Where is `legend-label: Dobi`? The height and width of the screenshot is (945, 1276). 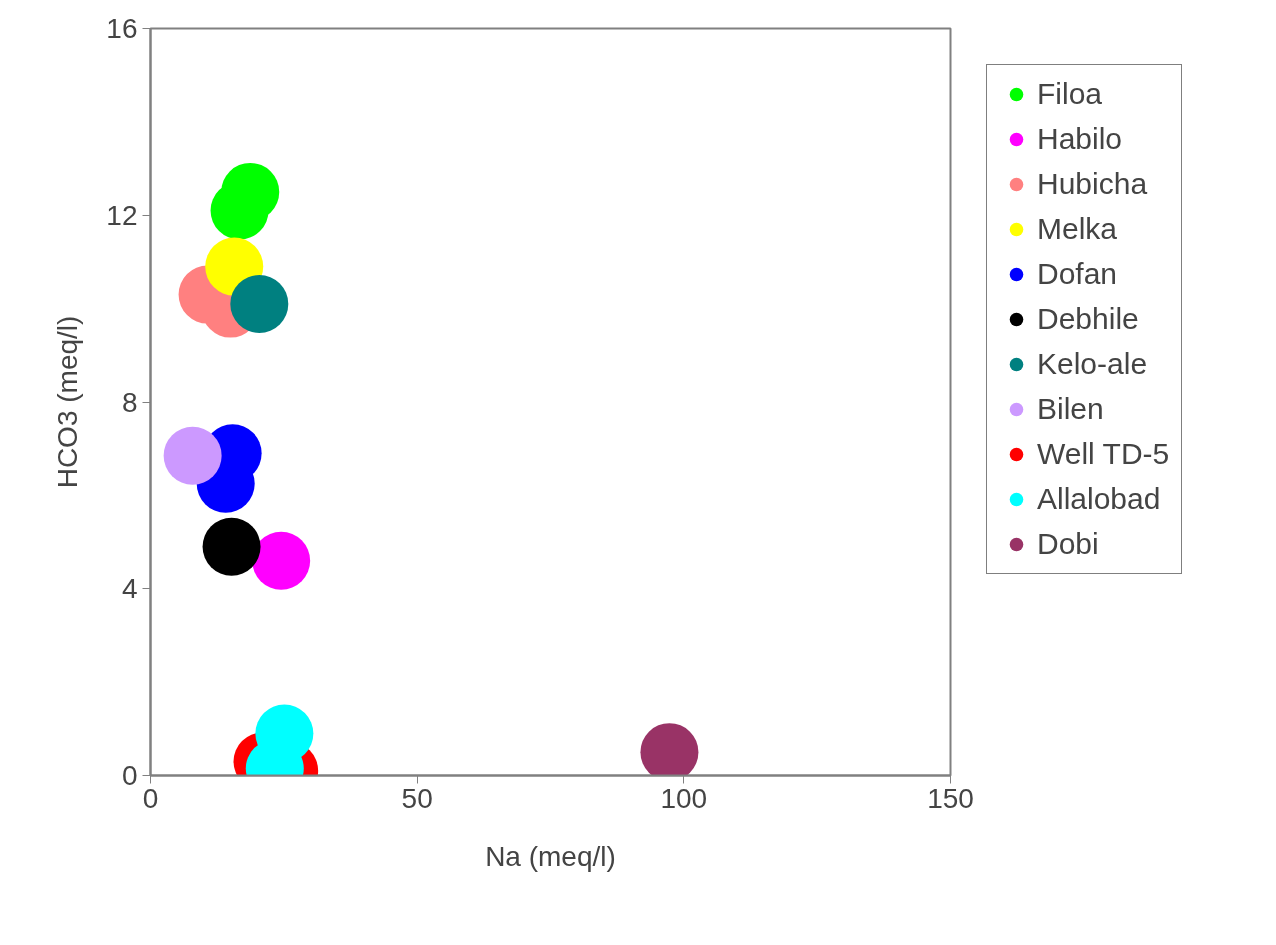 legend-label: Dobi is located at coordinates (1068, 544).